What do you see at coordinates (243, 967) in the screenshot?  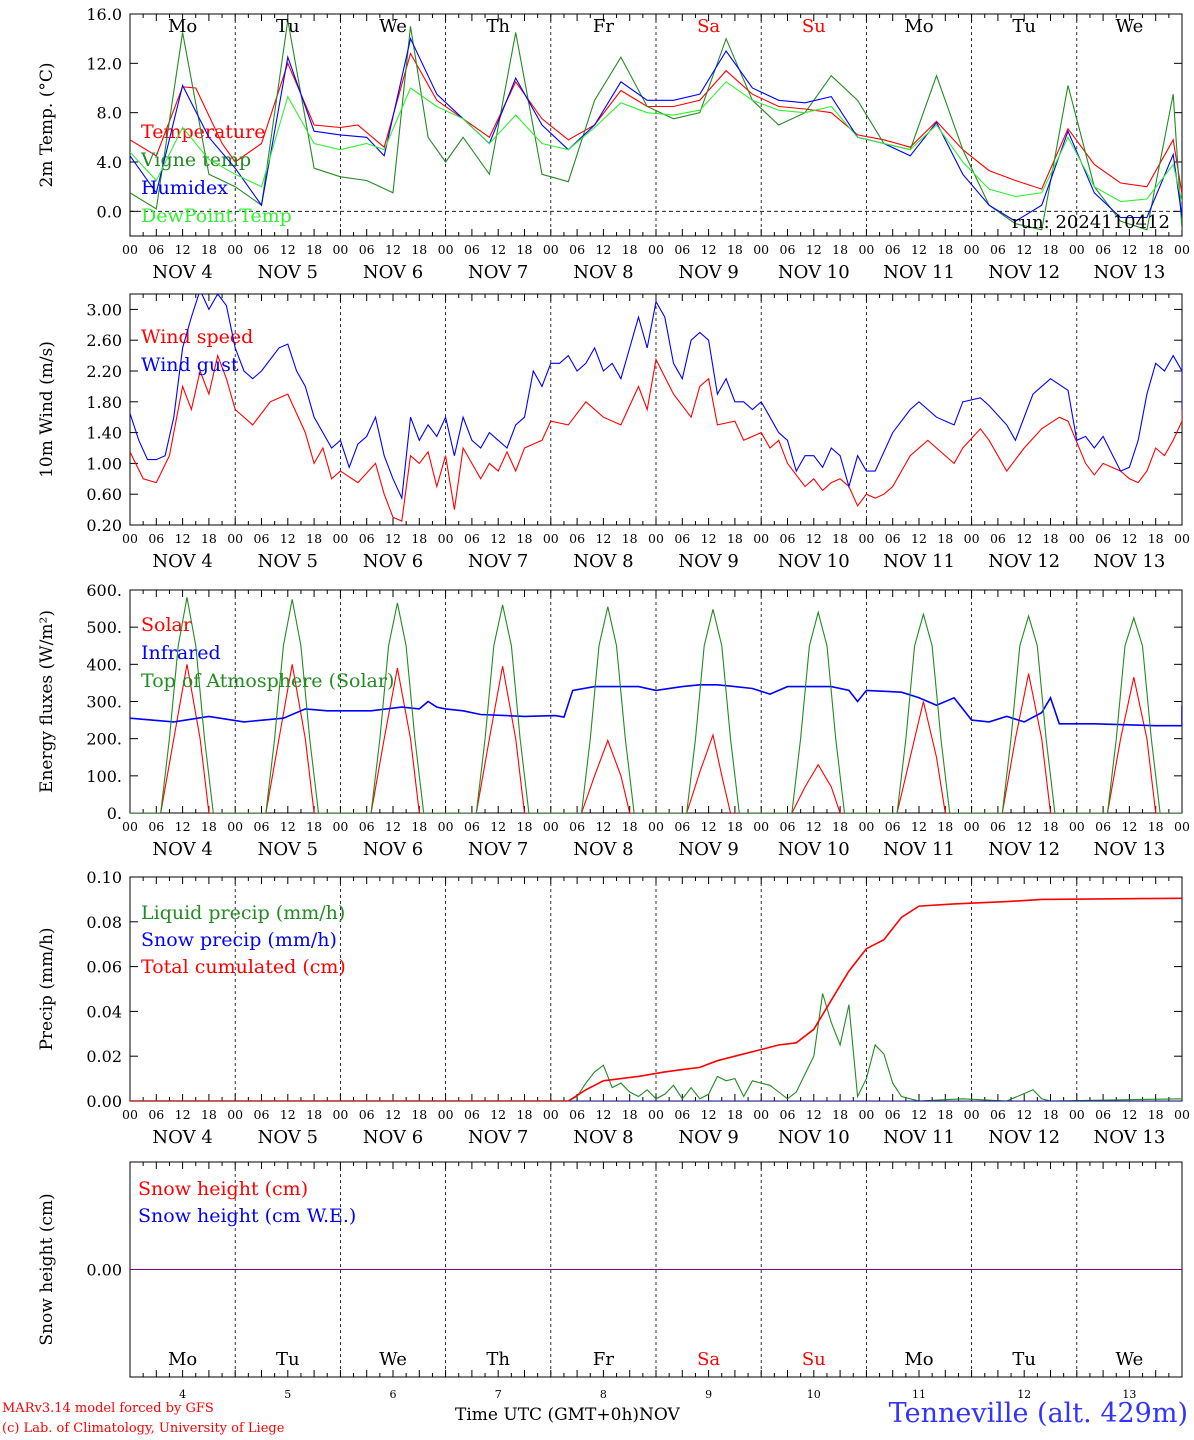 I see `legend-entry: Total cumulated (cm)` at bounding box center [243, 967].